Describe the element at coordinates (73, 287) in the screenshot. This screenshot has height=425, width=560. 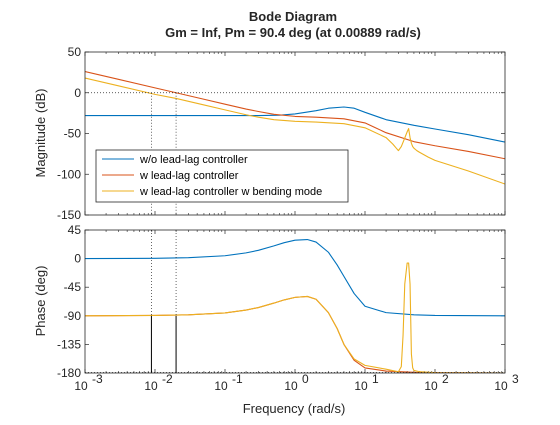
I see `phase-ytick-label: -45` at that location.